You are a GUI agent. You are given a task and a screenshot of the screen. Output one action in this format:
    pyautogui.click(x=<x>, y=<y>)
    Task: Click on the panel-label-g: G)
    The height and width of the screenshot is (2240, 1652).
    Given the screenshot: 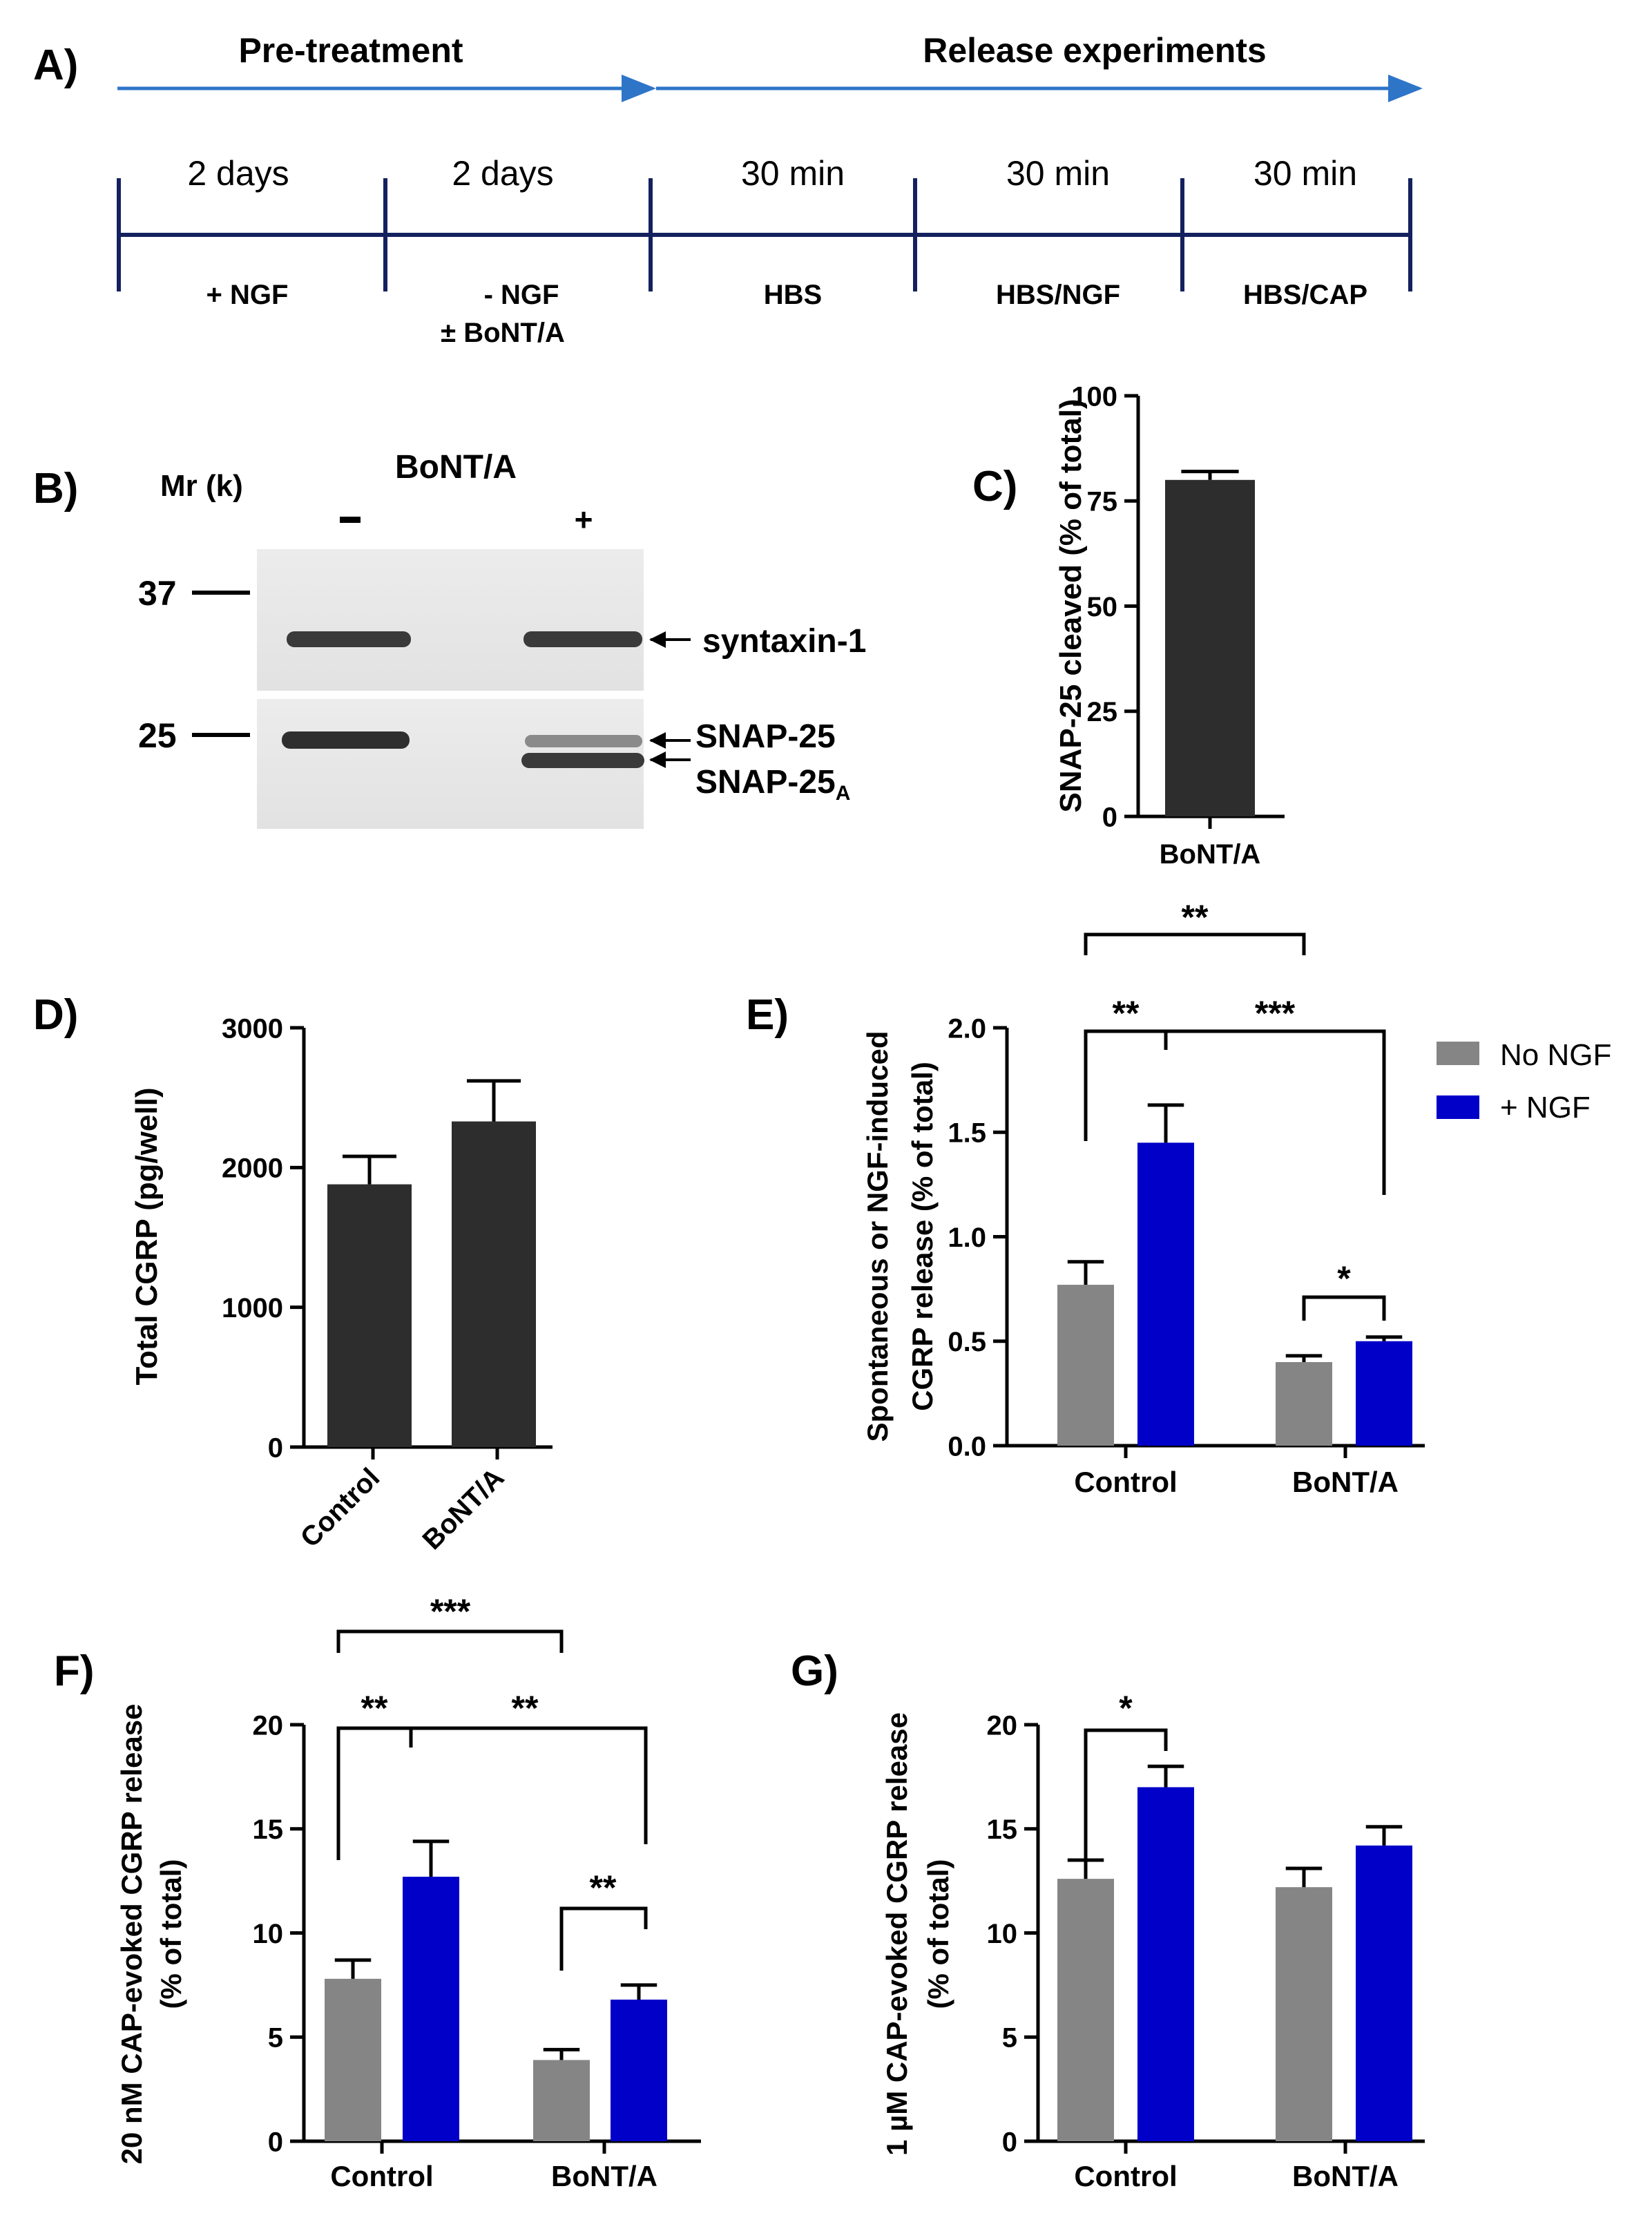 What is the action you would take?
    pyautogui.click(x=814, y=1671)
    